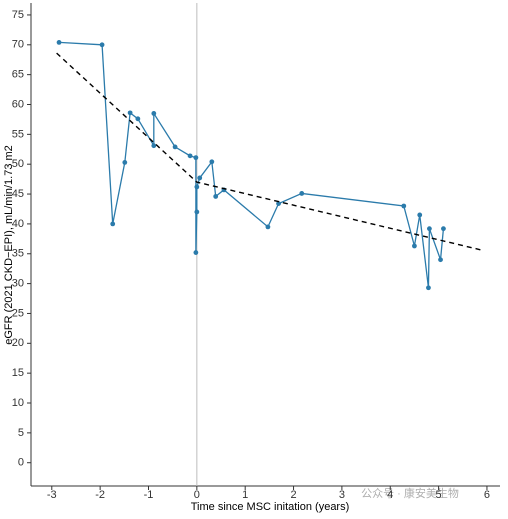 Image resolution: width=508 pixels, height=519 pixels. What do you see at coordinates (439, 495) in the screenshot?
I see `x-tick-label: 5` at bounding box center [439, 495].